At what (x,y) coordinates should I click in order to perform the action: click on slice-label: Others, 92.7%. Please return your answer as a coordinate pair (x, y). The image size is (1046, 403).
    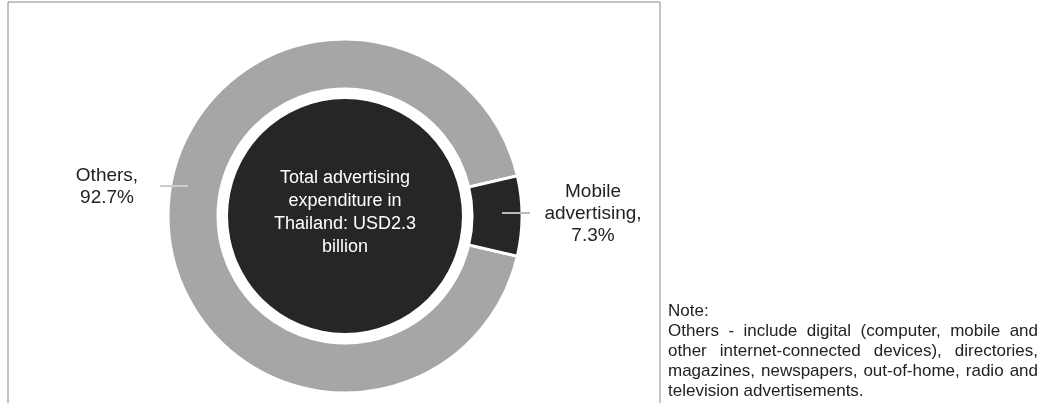
    Looking at the image, I should click on (107, 186).